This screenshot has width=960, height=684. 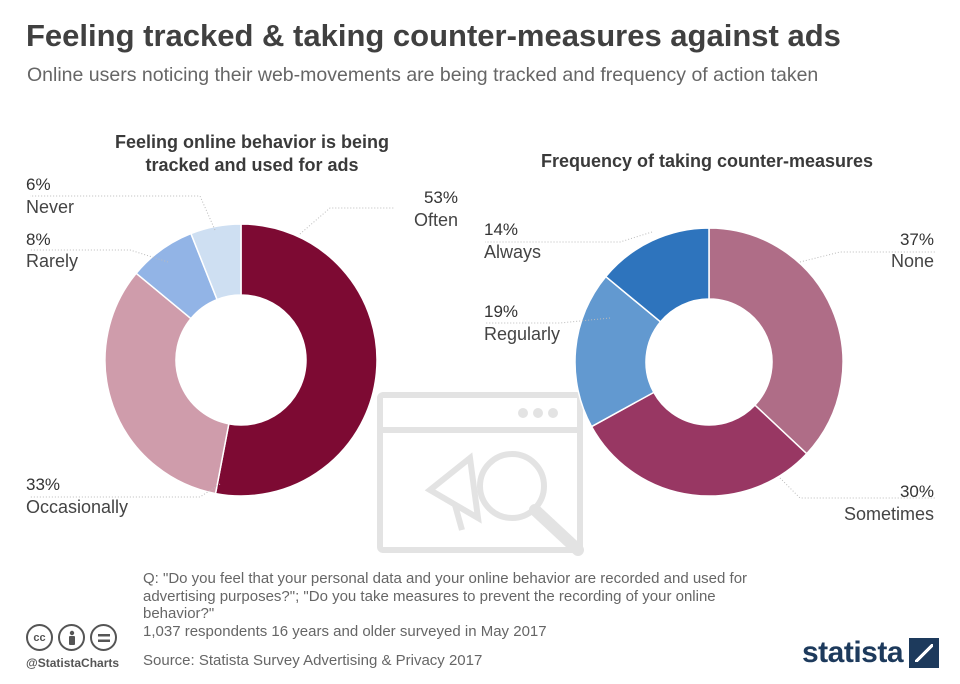 I want to click on chart1-category-label-never: Never, so click(x=50, y=207).